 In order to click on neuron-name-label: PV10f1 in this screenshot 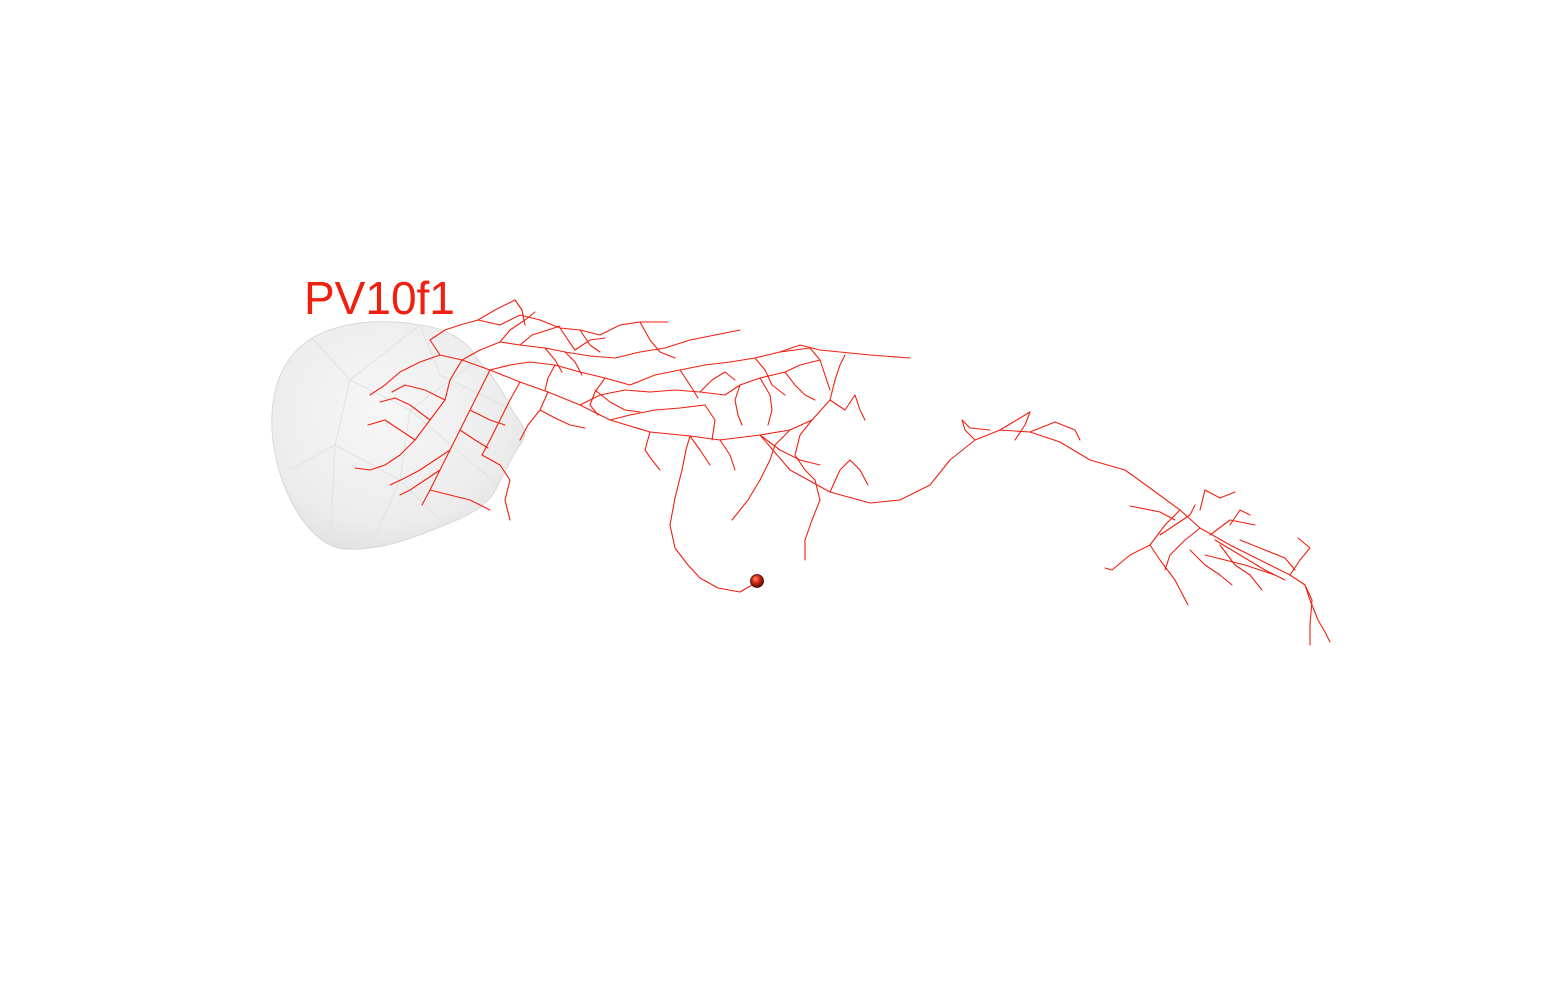, I will do `click(379, 298)`.